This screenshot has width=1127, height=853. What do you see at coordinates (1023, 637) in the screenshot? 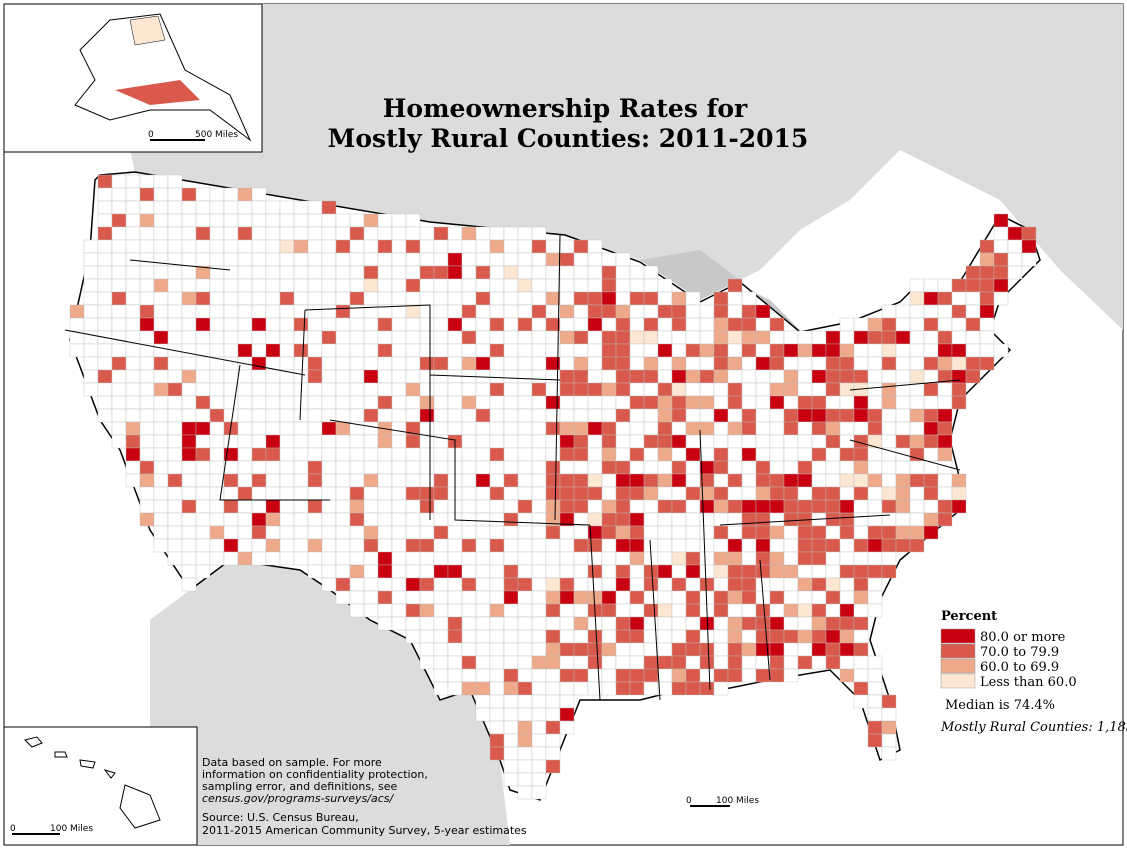
I see `legend-label: 80.0 or more` at bounding box center [1023, 637].